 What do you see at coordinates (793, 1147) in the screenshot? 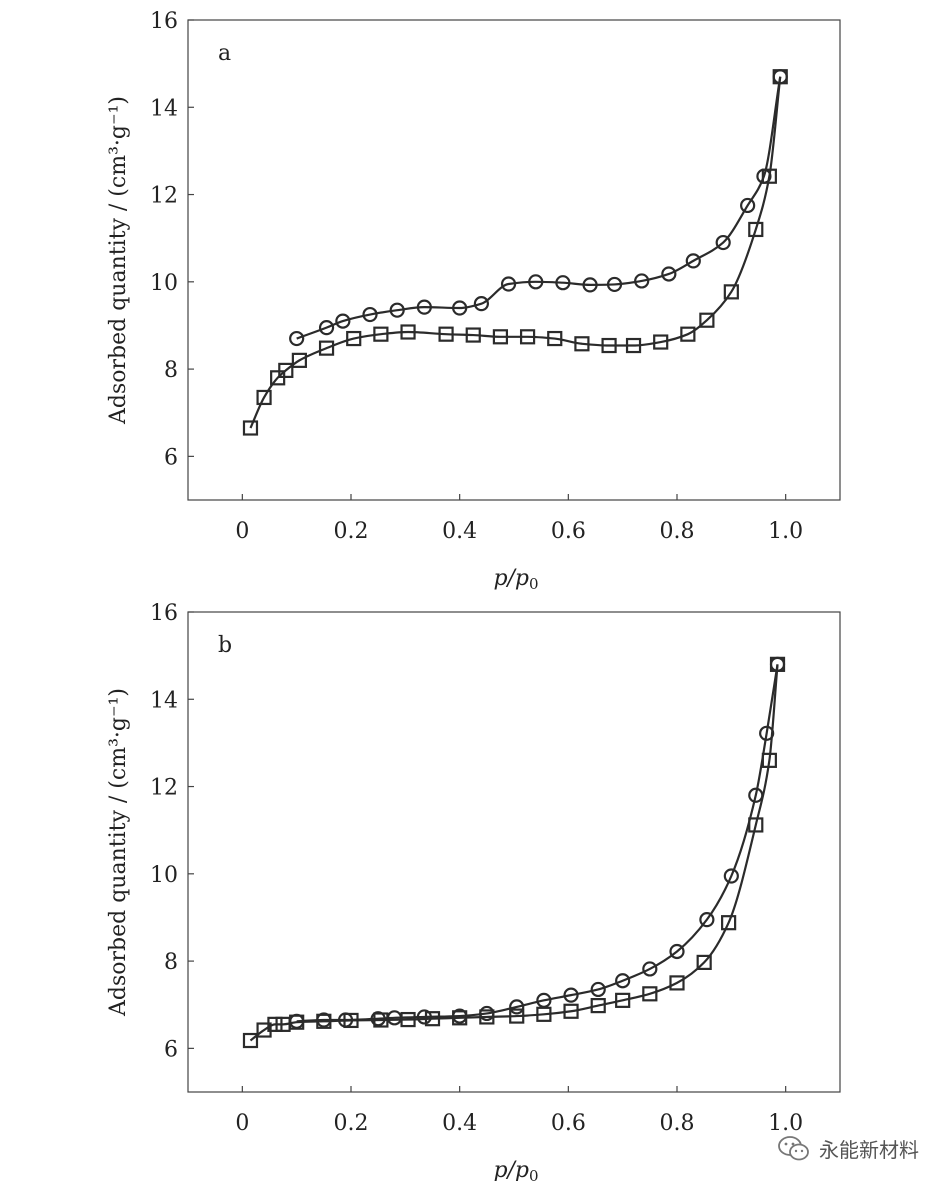
I see `wechat-icon` at bounding box center [793, 1147].